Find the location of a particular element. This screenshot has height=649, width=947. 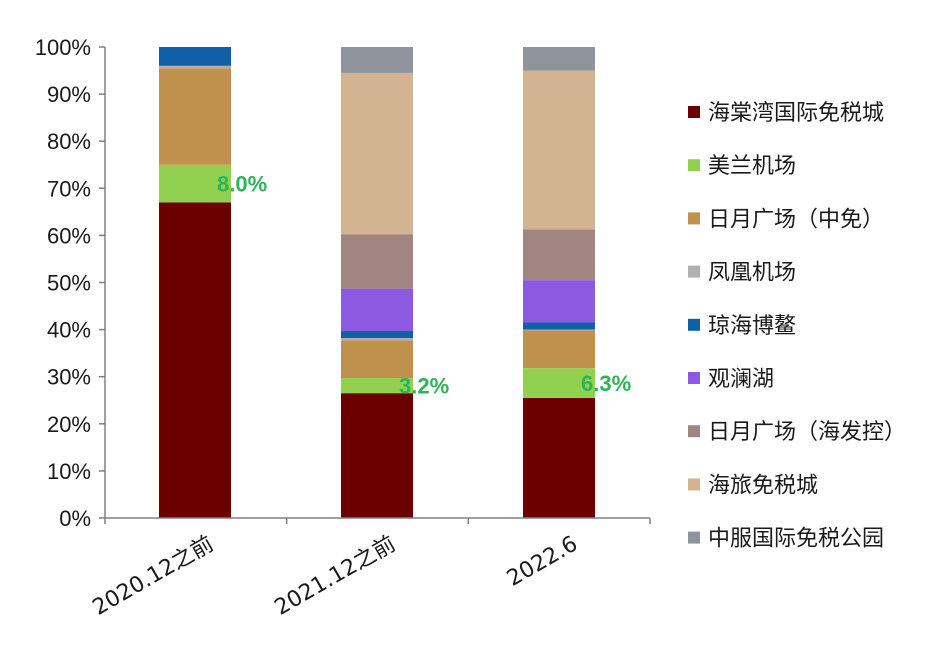

legend-item: 海棠湾国际免税城 is located at coordinates (786, 113).